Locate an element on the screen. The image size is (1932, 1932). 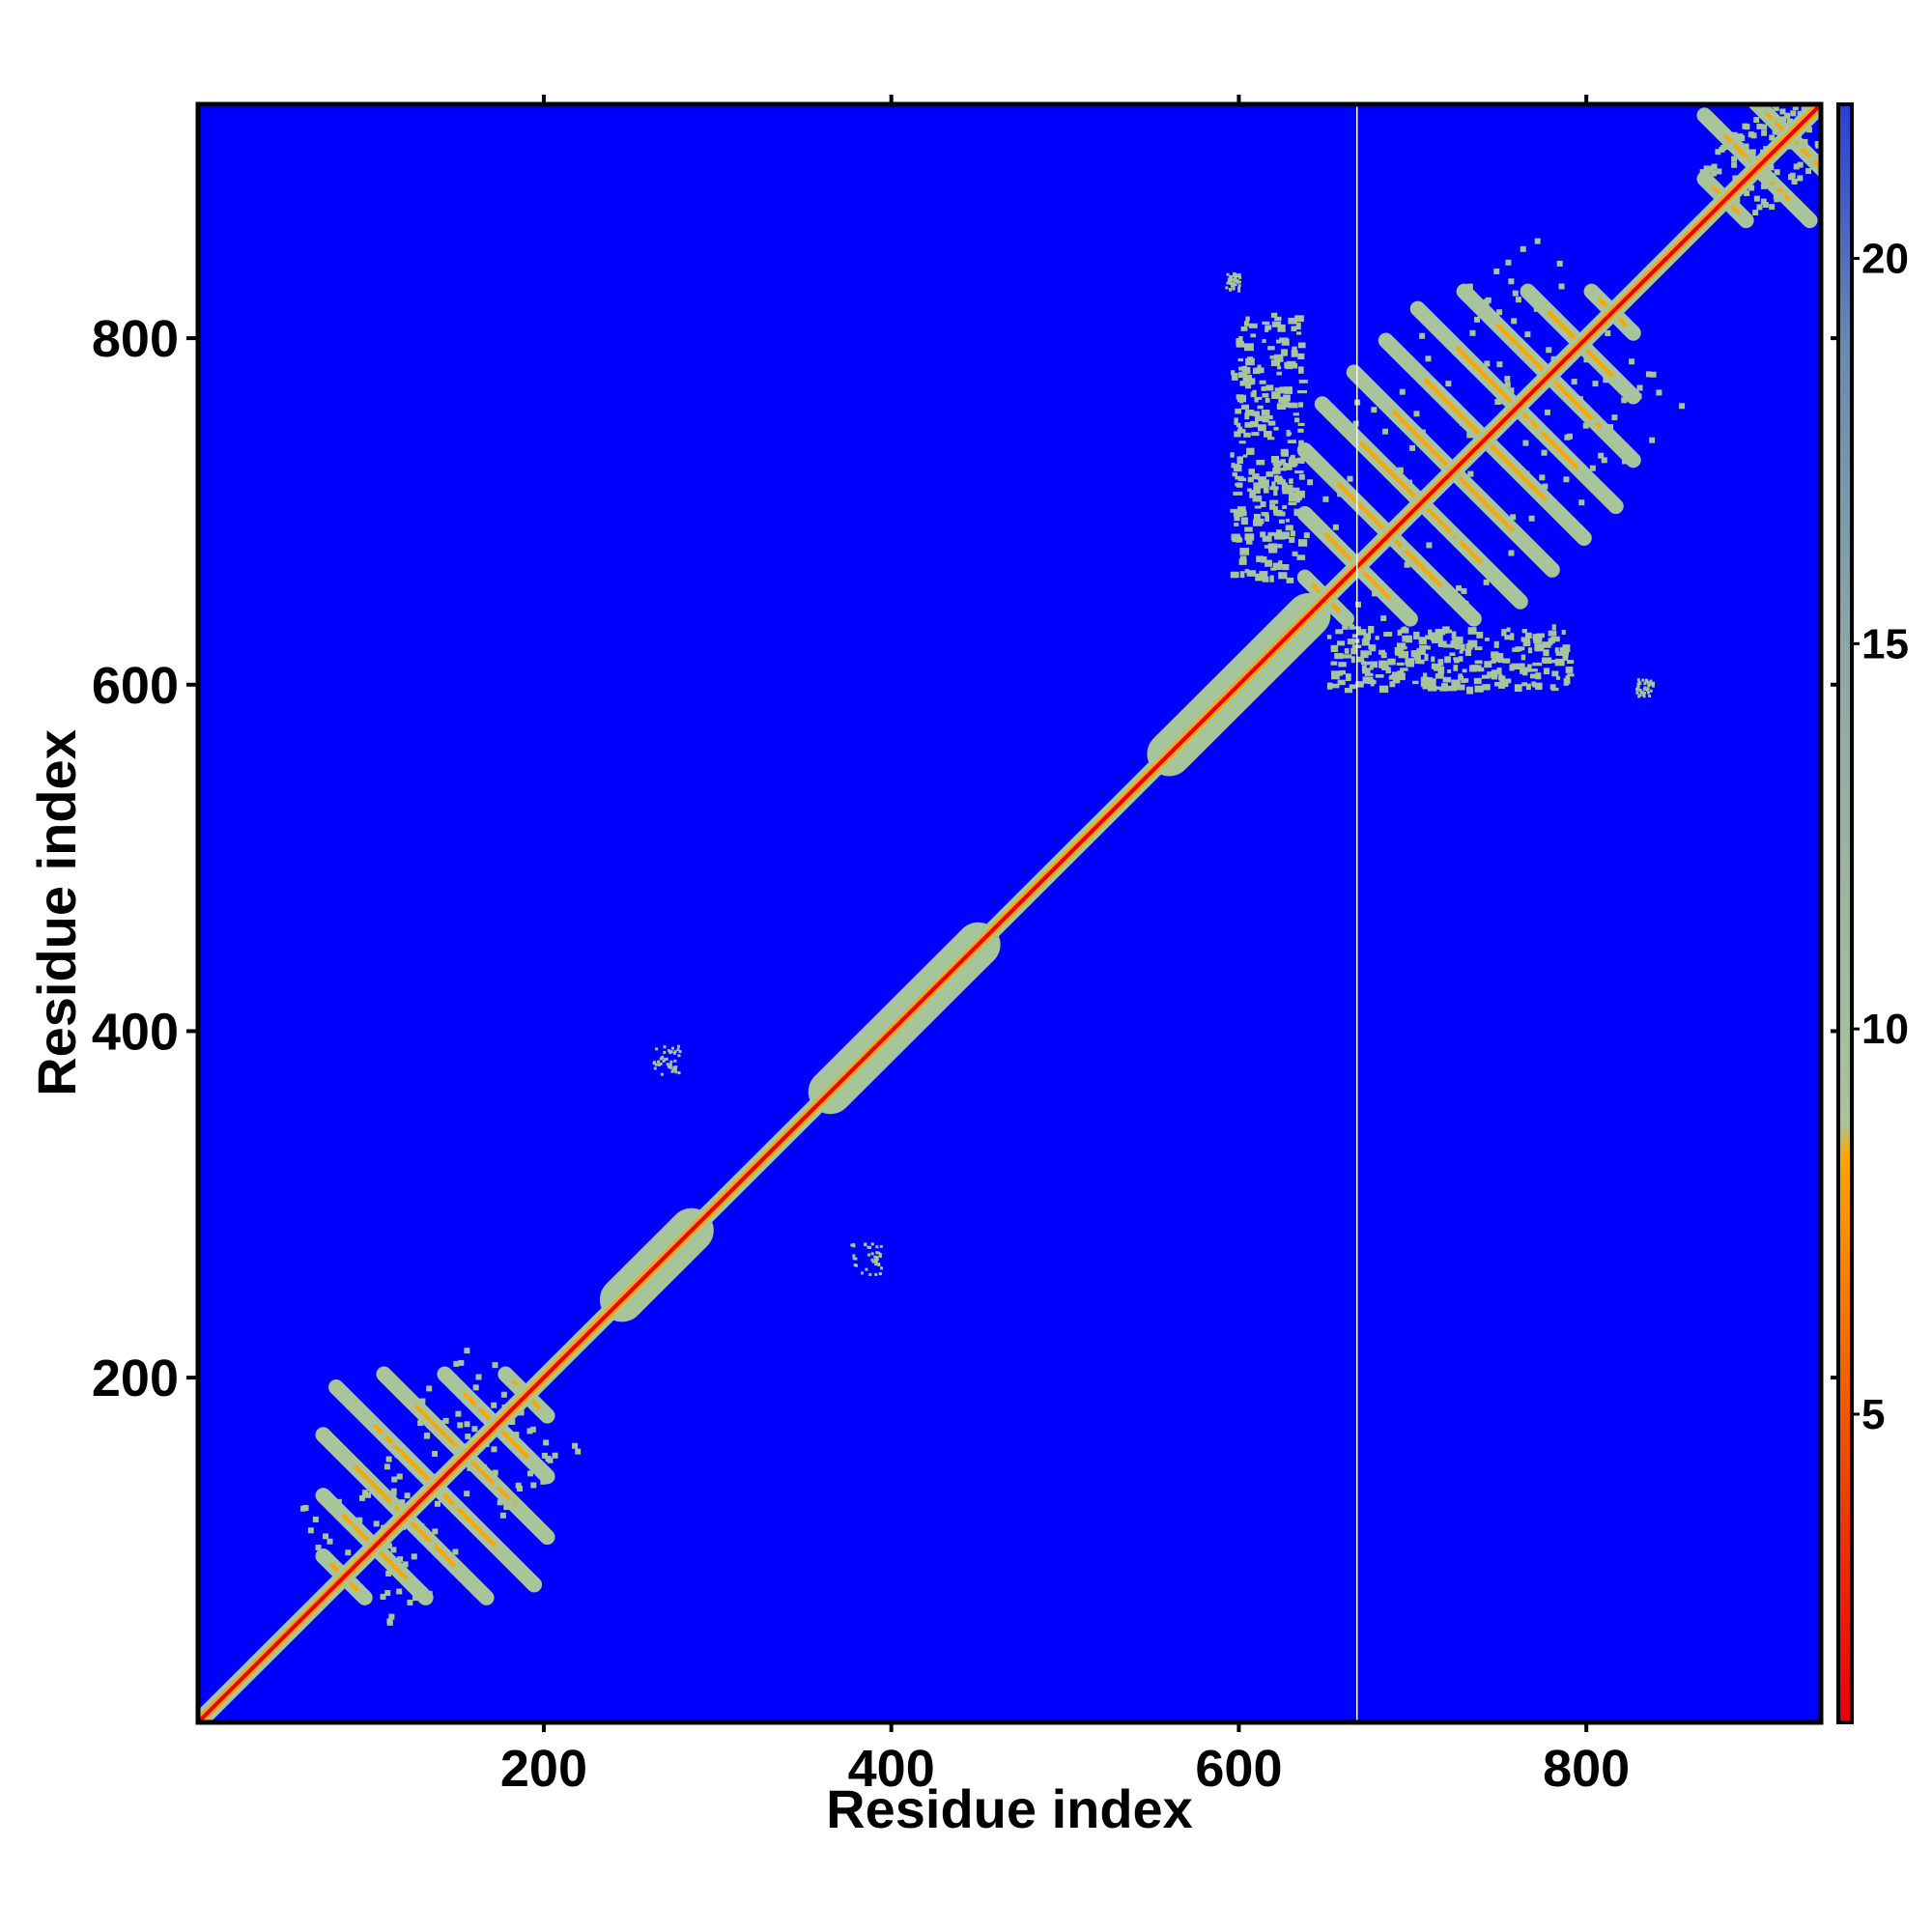
colorbar-ticks: 5 10 15 20 is located at coordinates (1880, 837).